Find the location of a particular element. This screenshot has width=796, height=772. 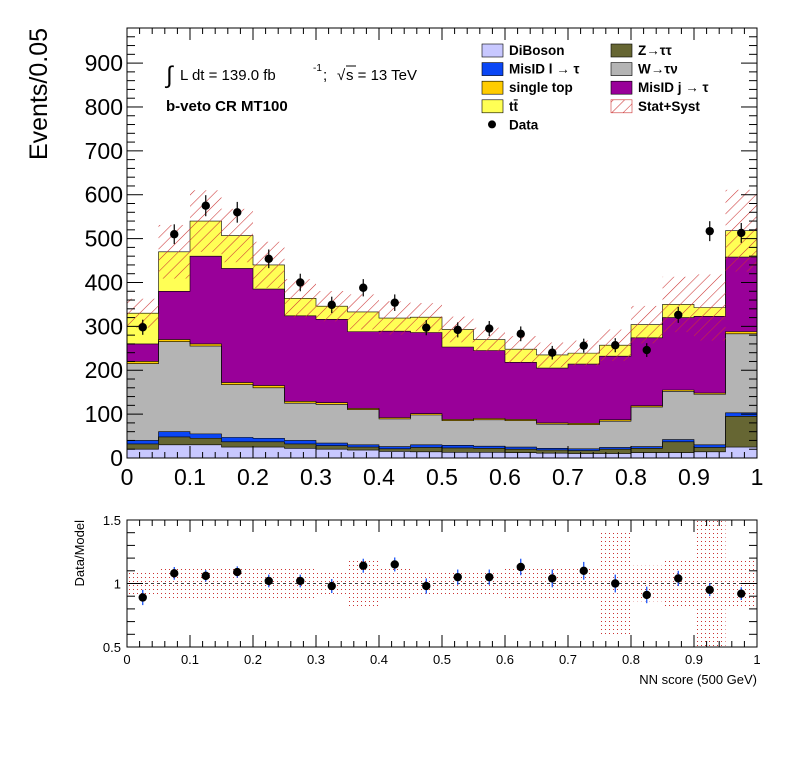

x-tick-label-1: 0.1 is located at coordinates (190, 477).